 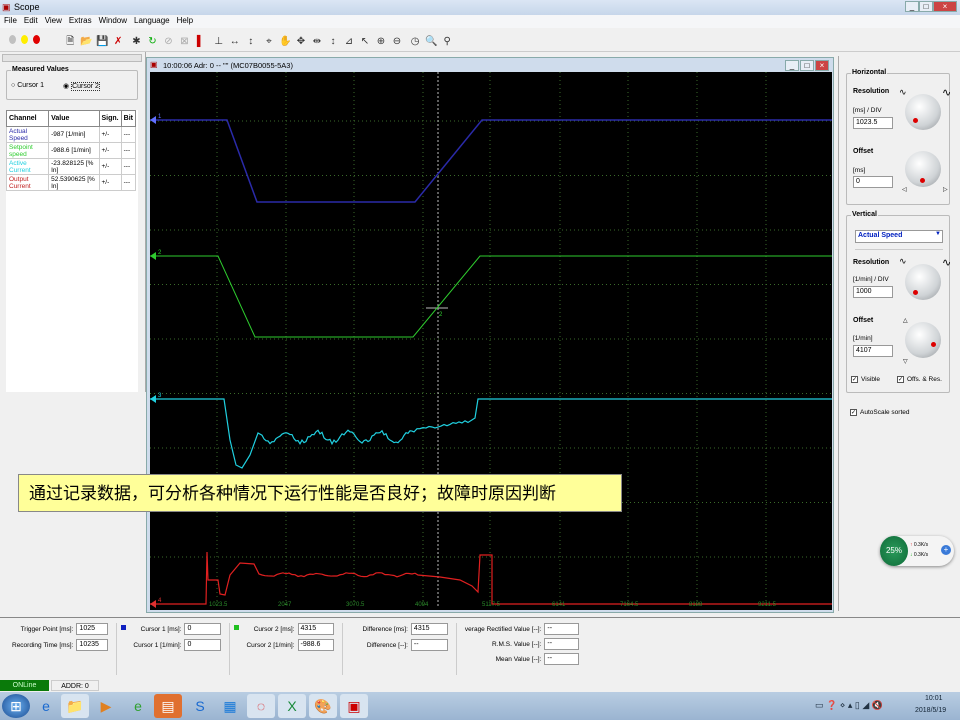 I want to click on clock-date: 2018/5/19, so click(x=930, y=710).